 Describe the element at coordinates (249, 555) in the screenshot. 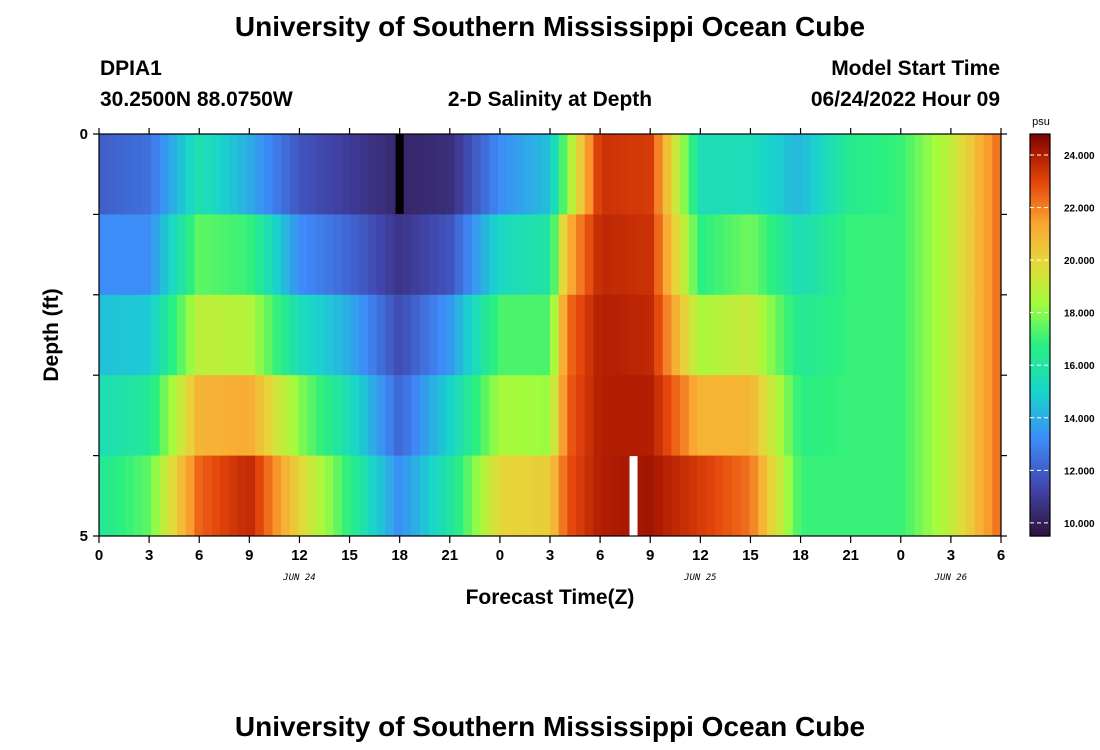

I see `x-tick-label: 9` at that location.